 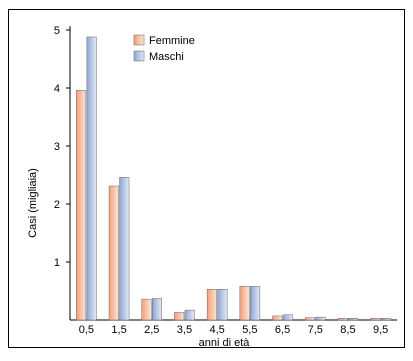 I want to click on x-tick-label: 4,5, so click(x=217, y=330).